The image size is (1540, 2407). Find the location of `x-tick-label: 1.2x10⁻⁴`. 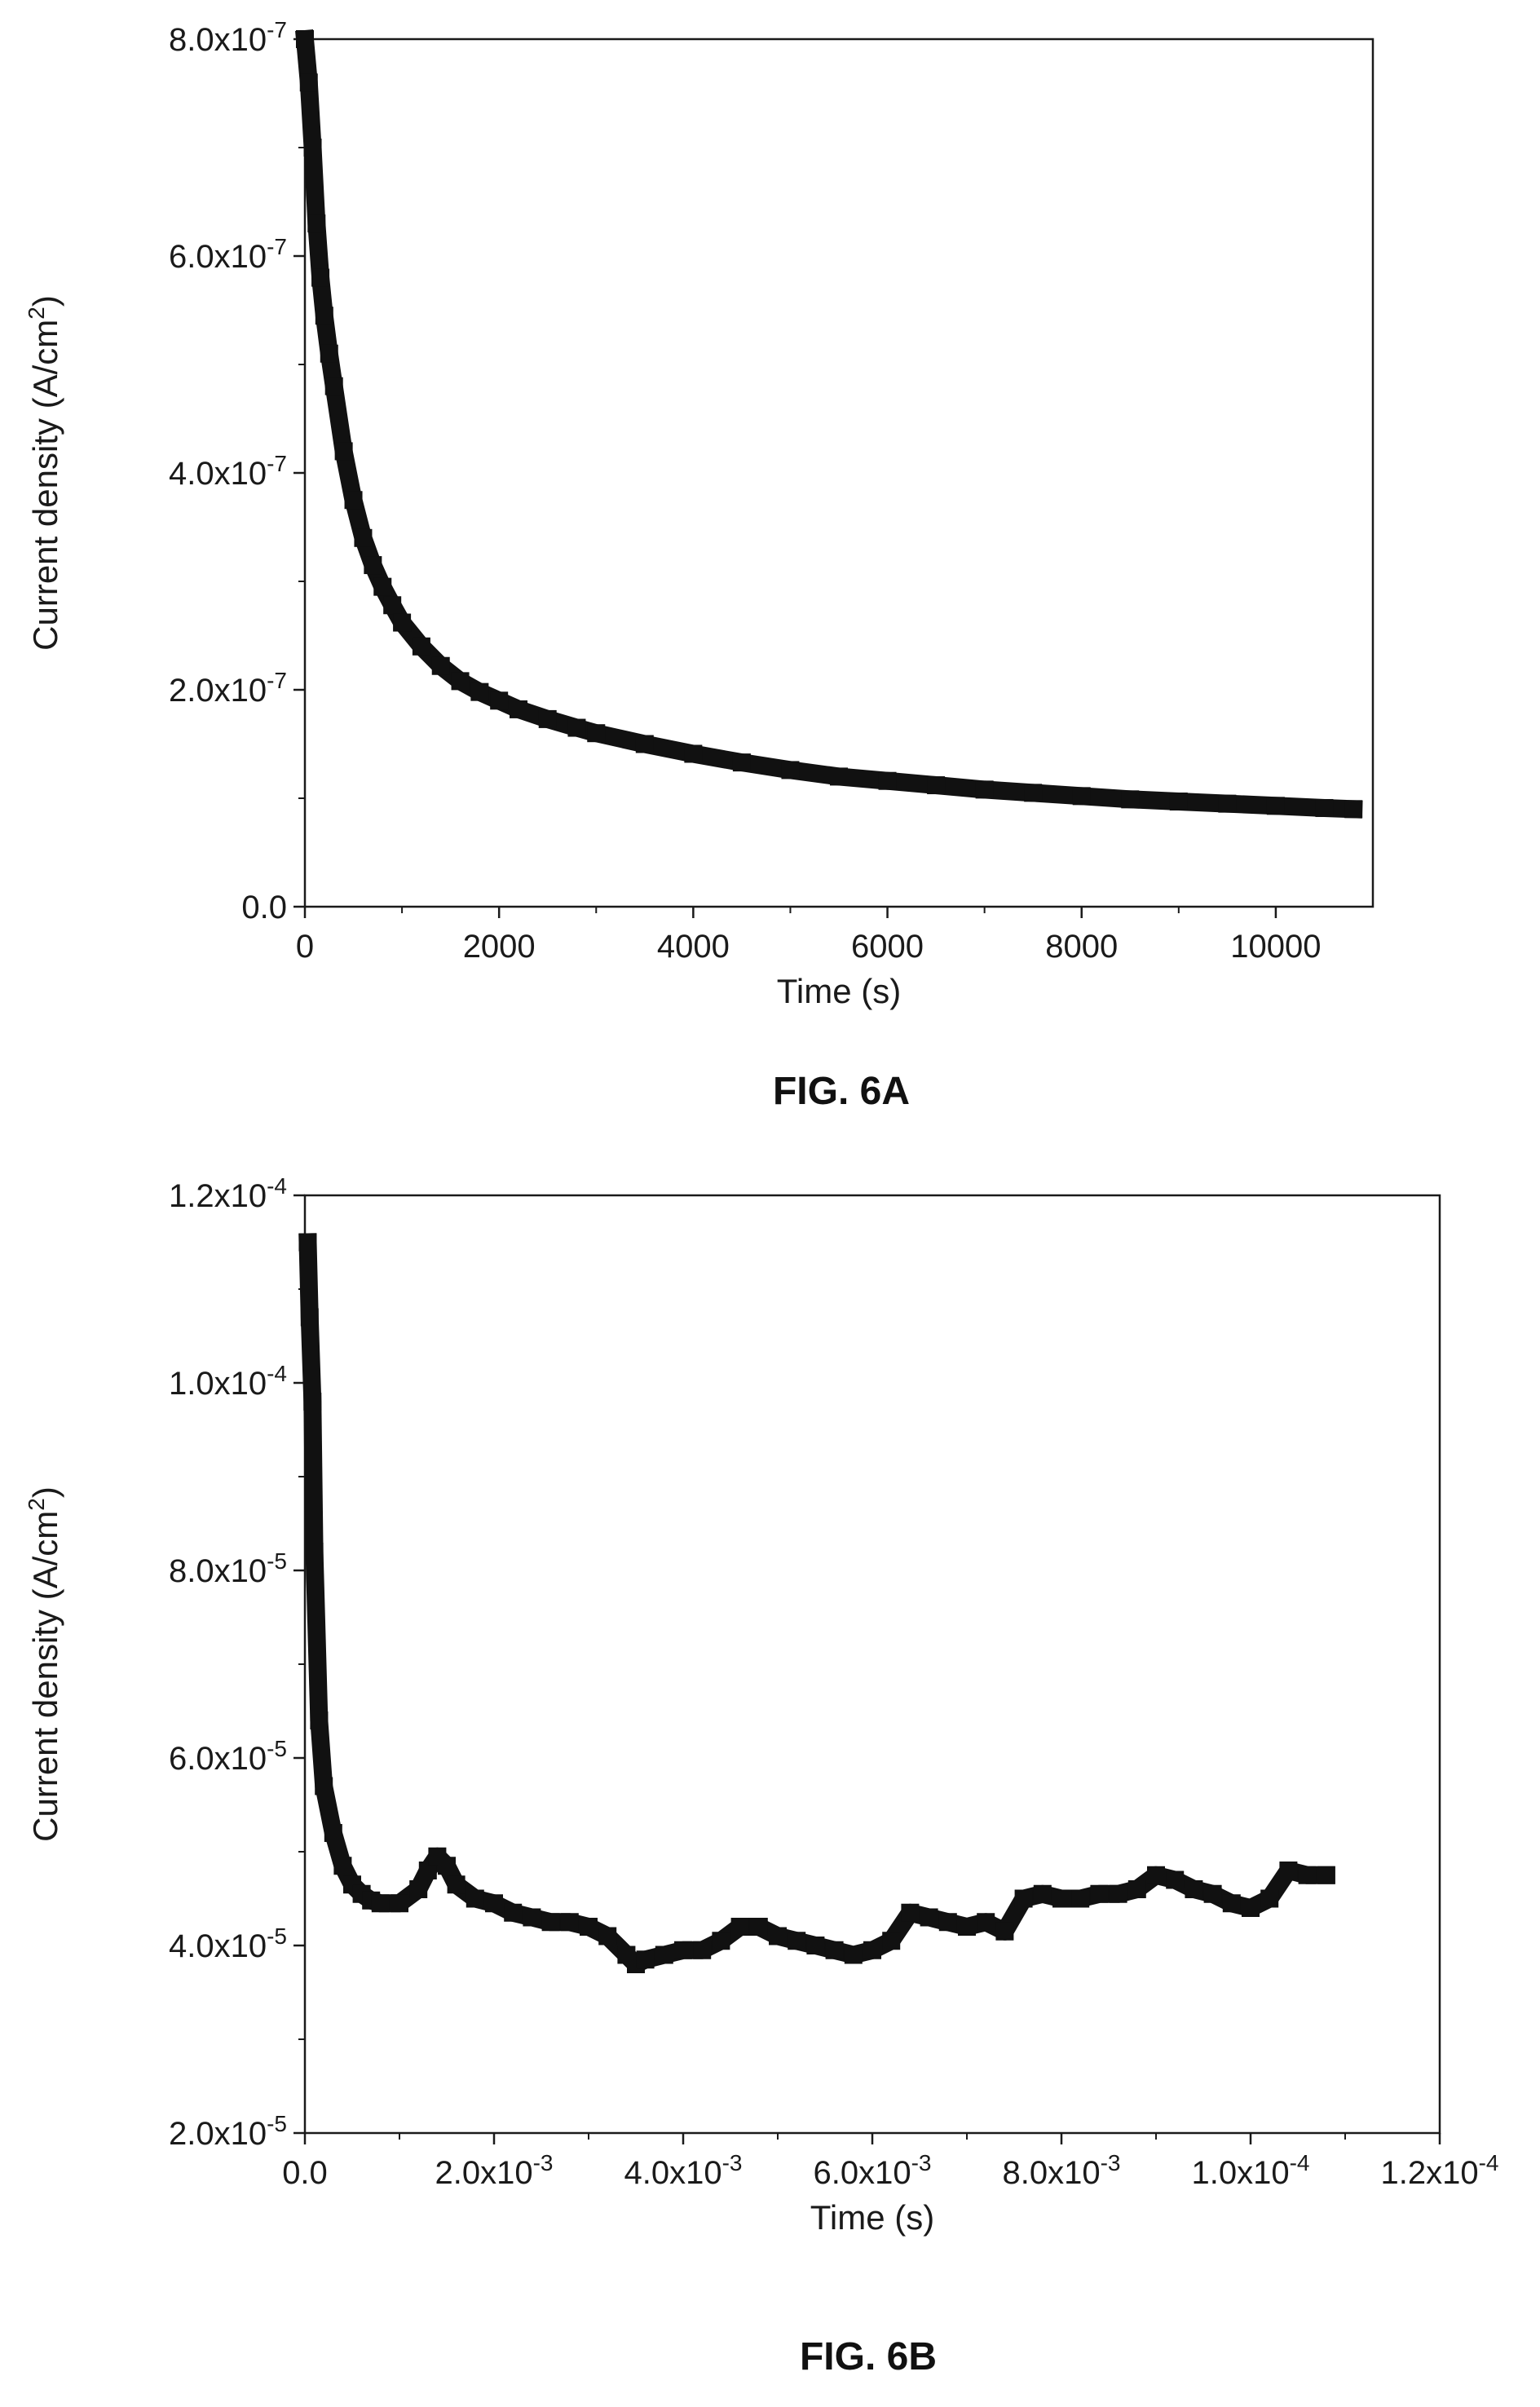

x-tick-label: 1.2x10⁻⁴ is located at coordinates (1439, 2170).